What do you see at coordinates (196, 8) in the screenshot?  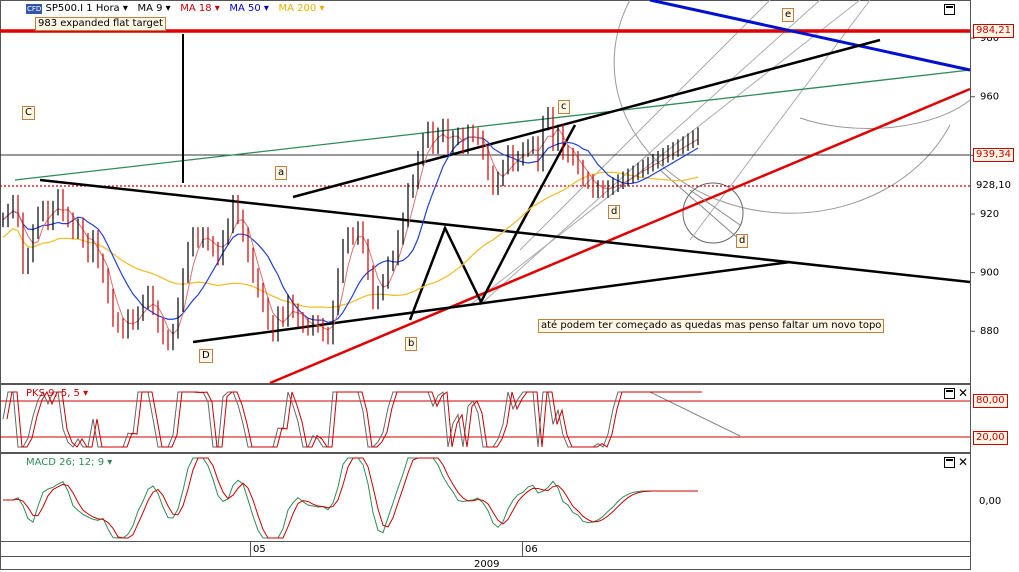 I see `ma18-selector: MA 18` at bounding box center [196, 8].